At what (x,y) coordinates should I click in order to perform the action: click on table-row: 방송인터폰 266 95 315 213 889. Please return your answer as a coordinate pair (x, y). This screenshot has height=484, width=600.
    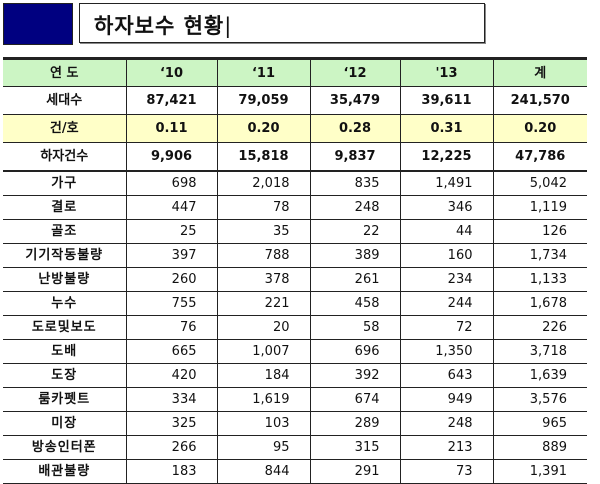
    Looking at the image, I should click on (295, 447).